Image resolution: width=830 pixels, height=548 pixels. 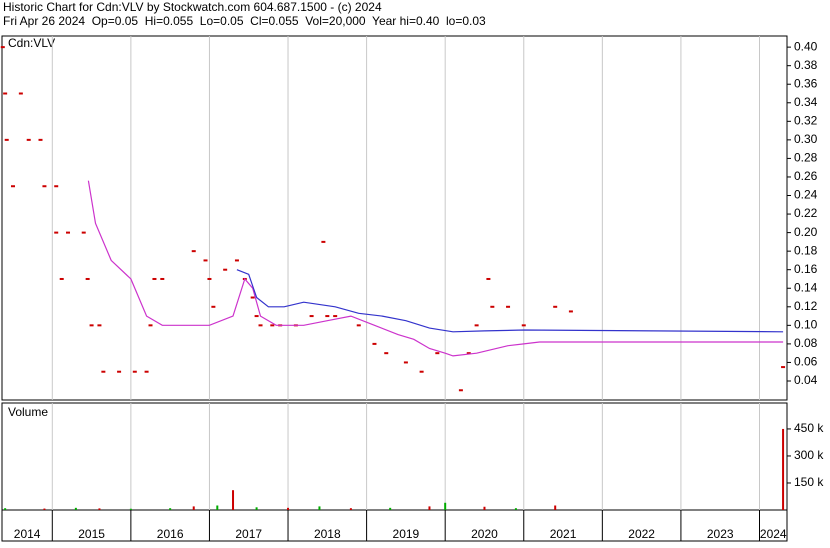 I want to click on y-tick-label: 150 k, so click(x=809, y=482).